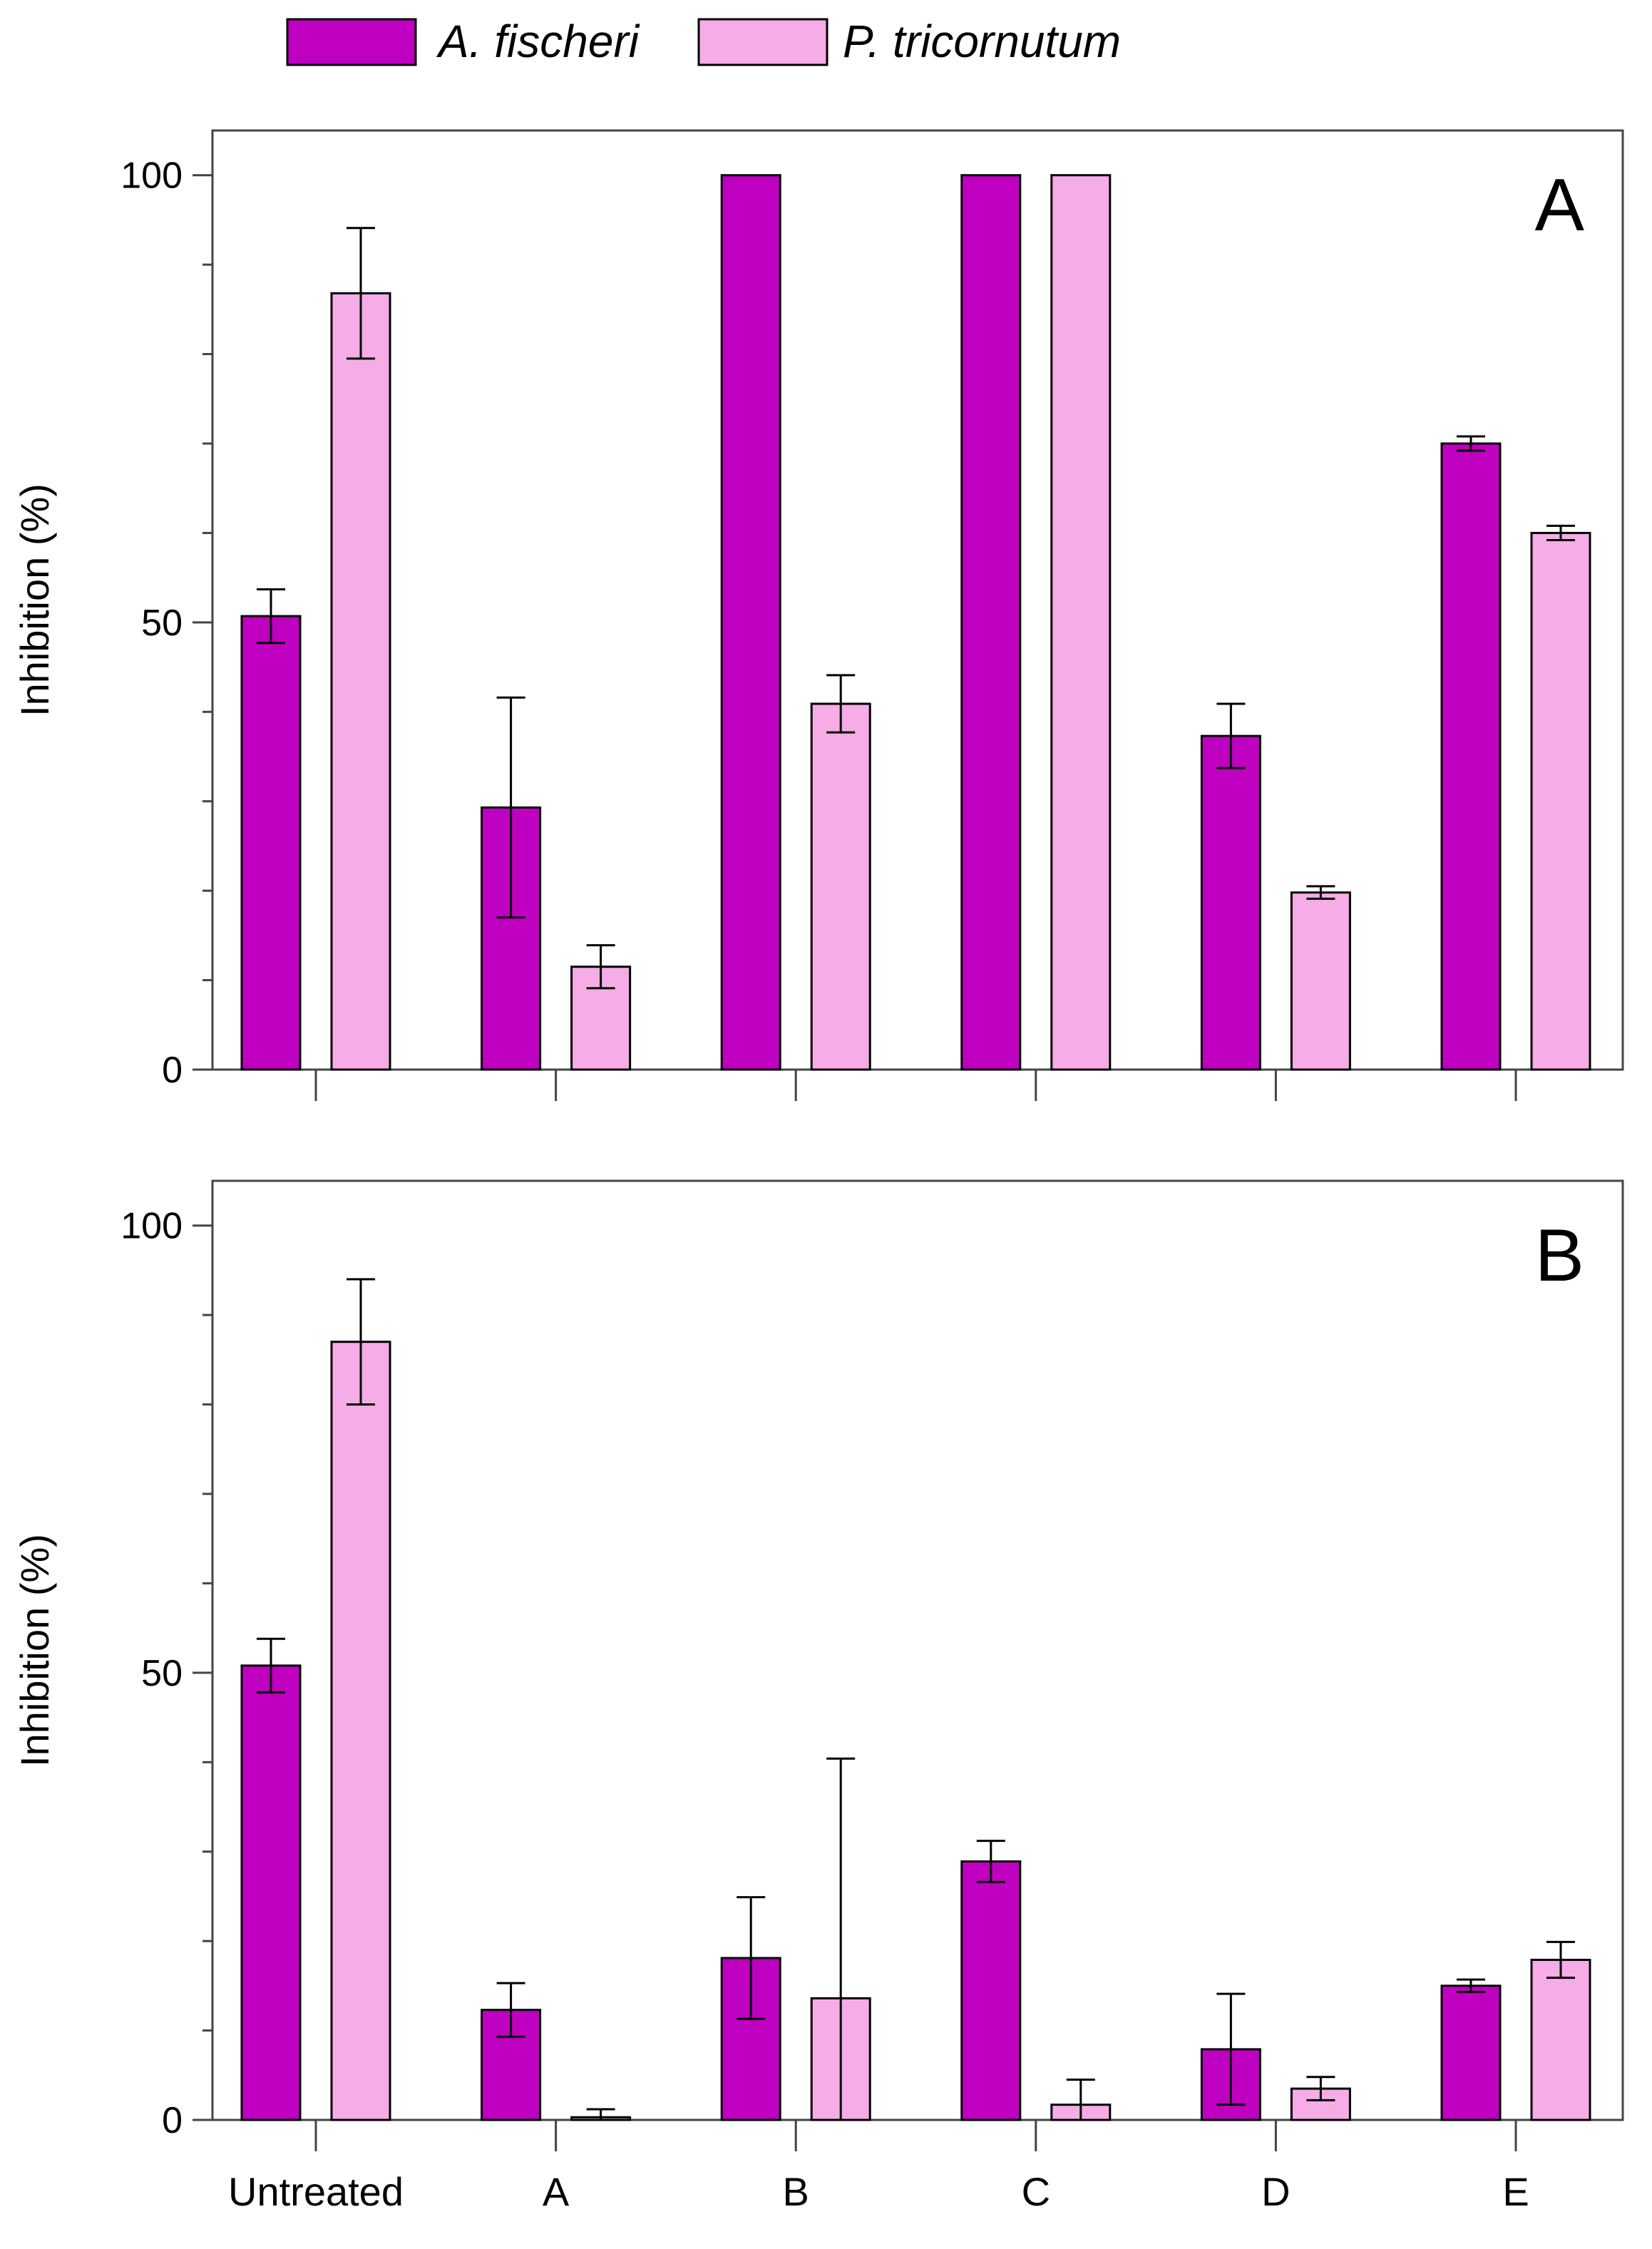 Image resolution: width=1652 pixels, height=2249 pixels. Describe the element at coordinates (796, 2191) in the screenshot. I see `x-category-label: B` at that location.